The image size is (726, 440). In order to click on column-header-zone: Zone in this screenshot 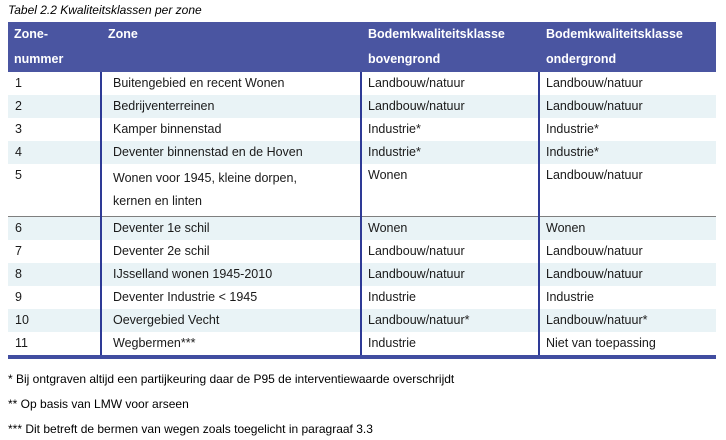, I will do `click(230, 47)`.